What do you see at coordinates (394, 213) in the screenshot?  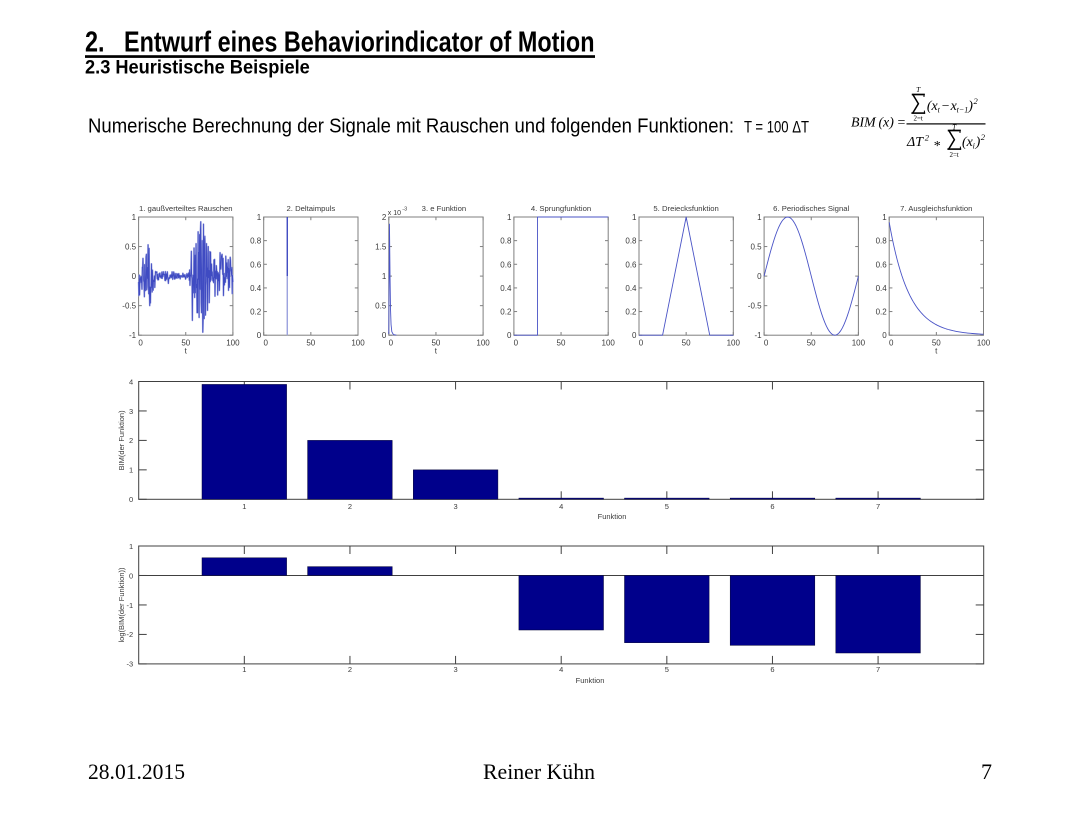 I see `svg-text: x 10` at bounding box center [394, 213].